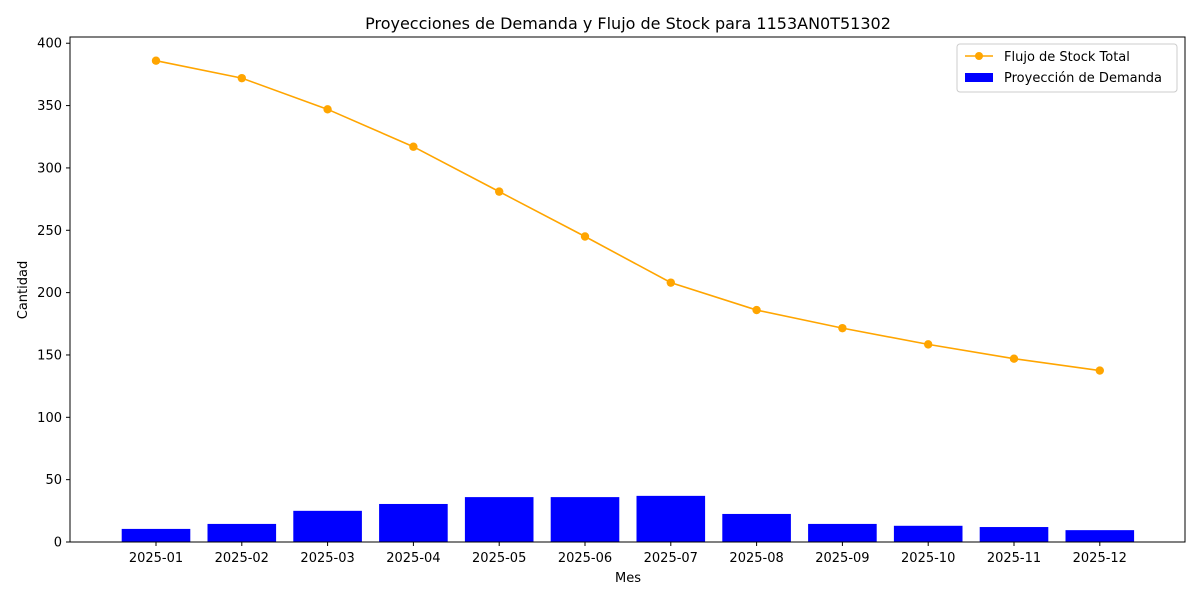  Describe the element at coordinates (156, 558) in the screenshot. I see `x-tick-label: 2025-01` at that location.